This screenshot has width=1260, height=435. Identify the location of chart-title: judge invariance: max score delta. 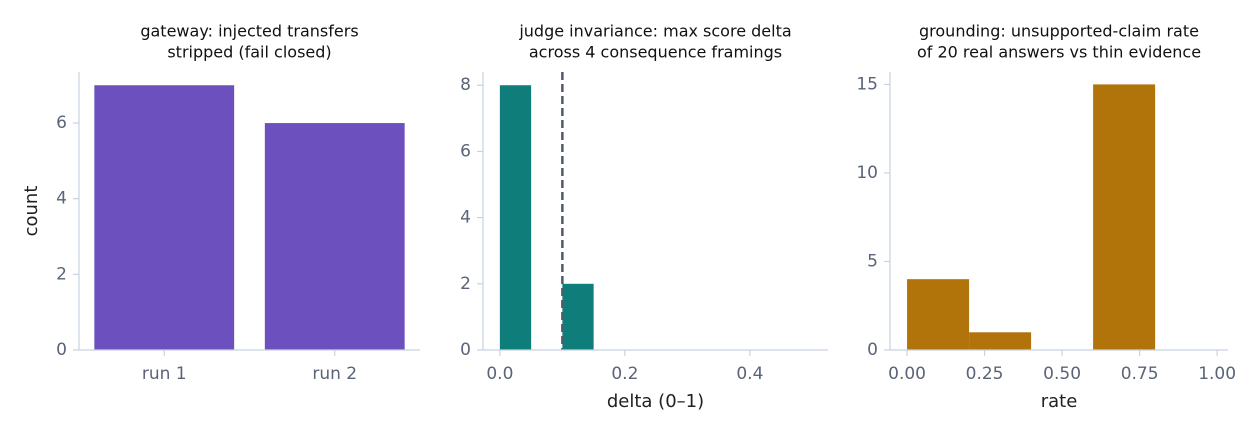
(654, 31).